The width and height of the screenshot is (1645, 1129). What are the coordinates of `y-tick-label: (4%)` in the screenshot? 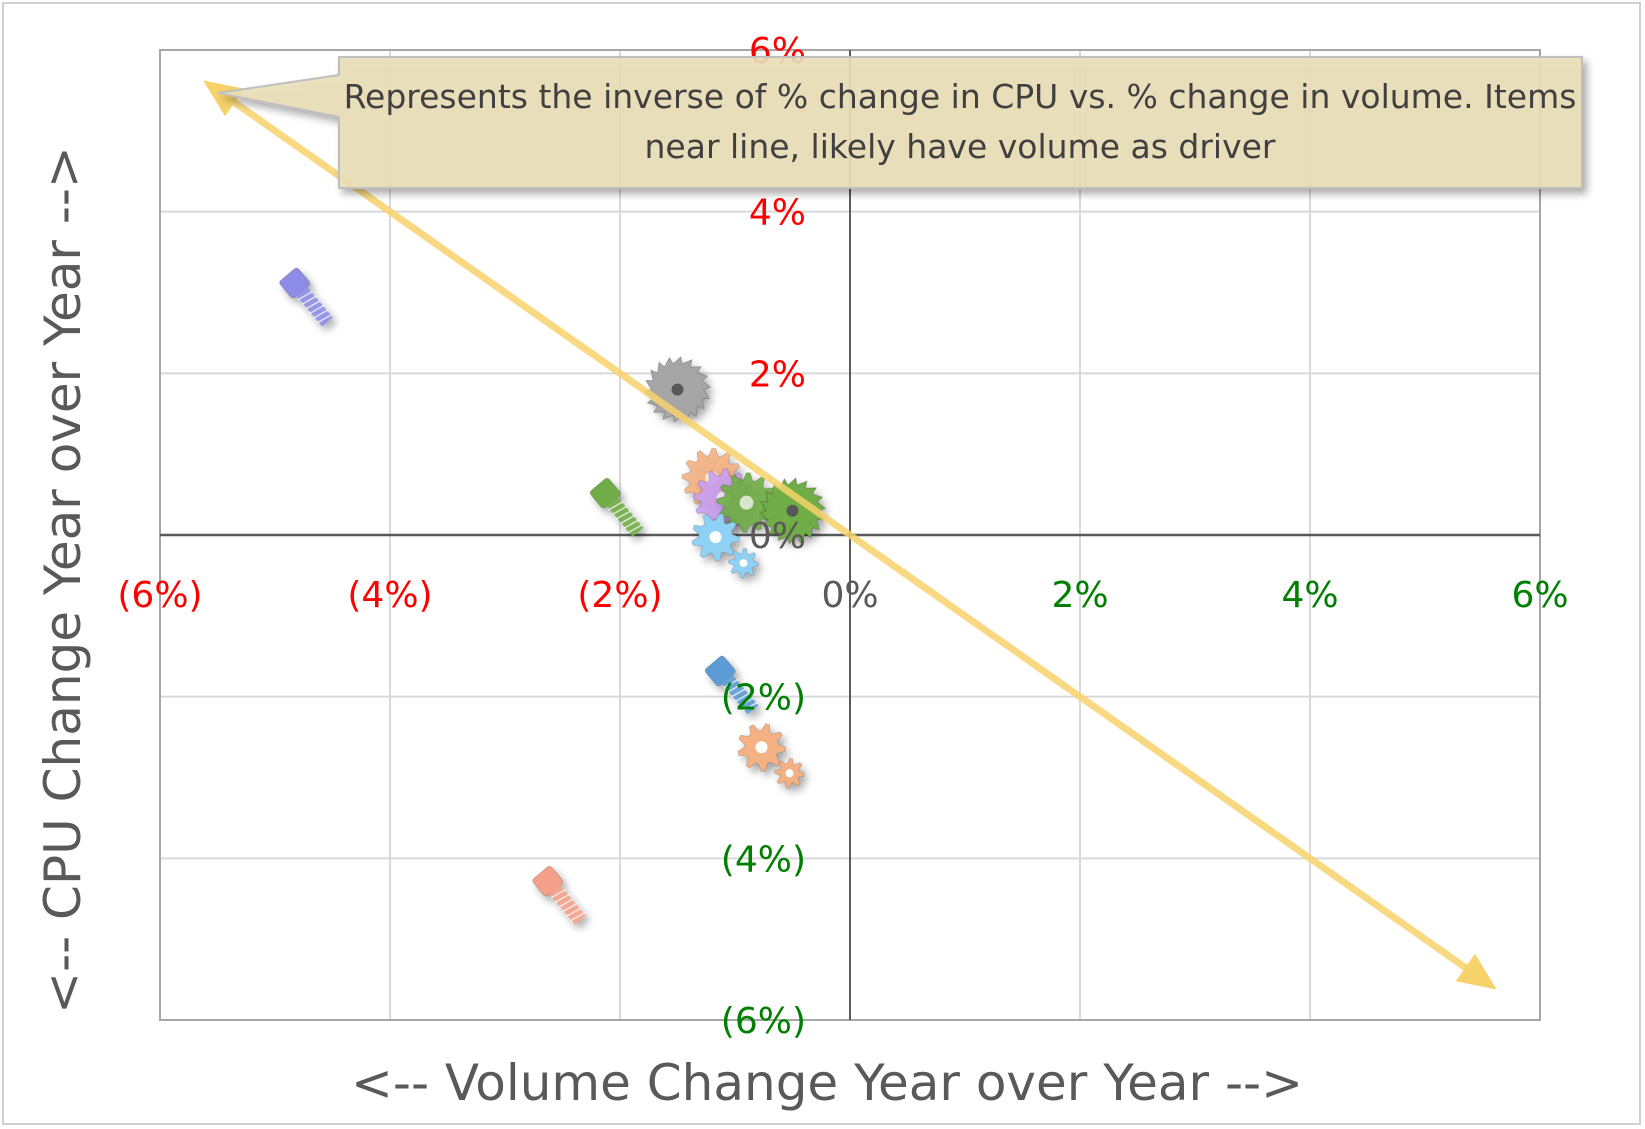 It's located at (763, 859).